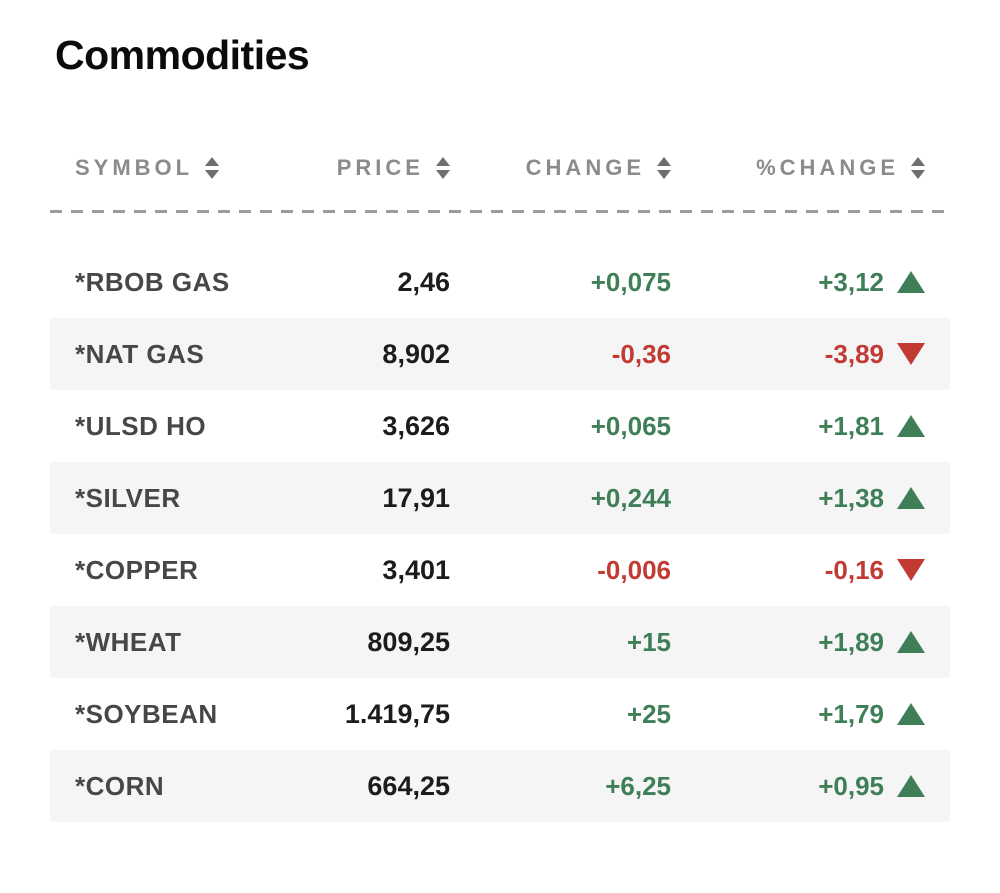  I want to click on pct-change-cell: +3,12, so click(798, 282).